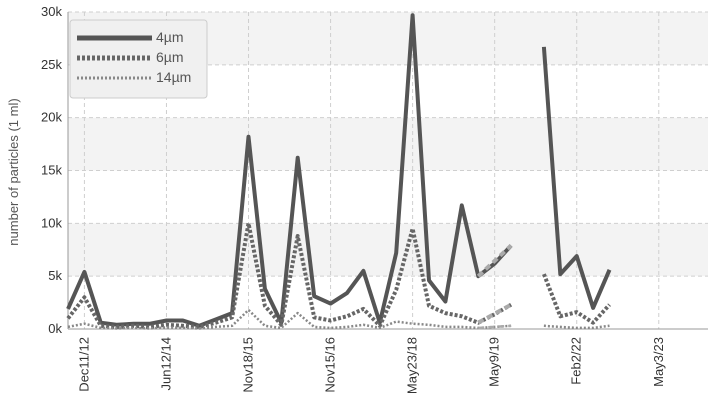  Describe the element at coordinates (248, 365) in the screenshot. I see `x-tick-label: Nov18/15` at that location.